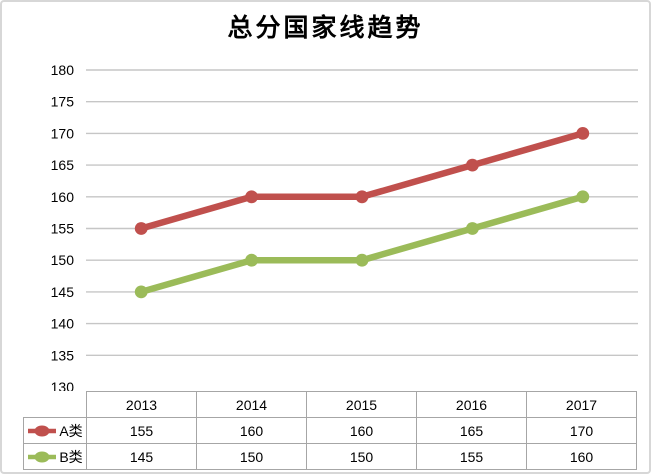 The width and height of the screenshot is (651, 474). I want to click on y-axis-label: 150, so click(63, 260).